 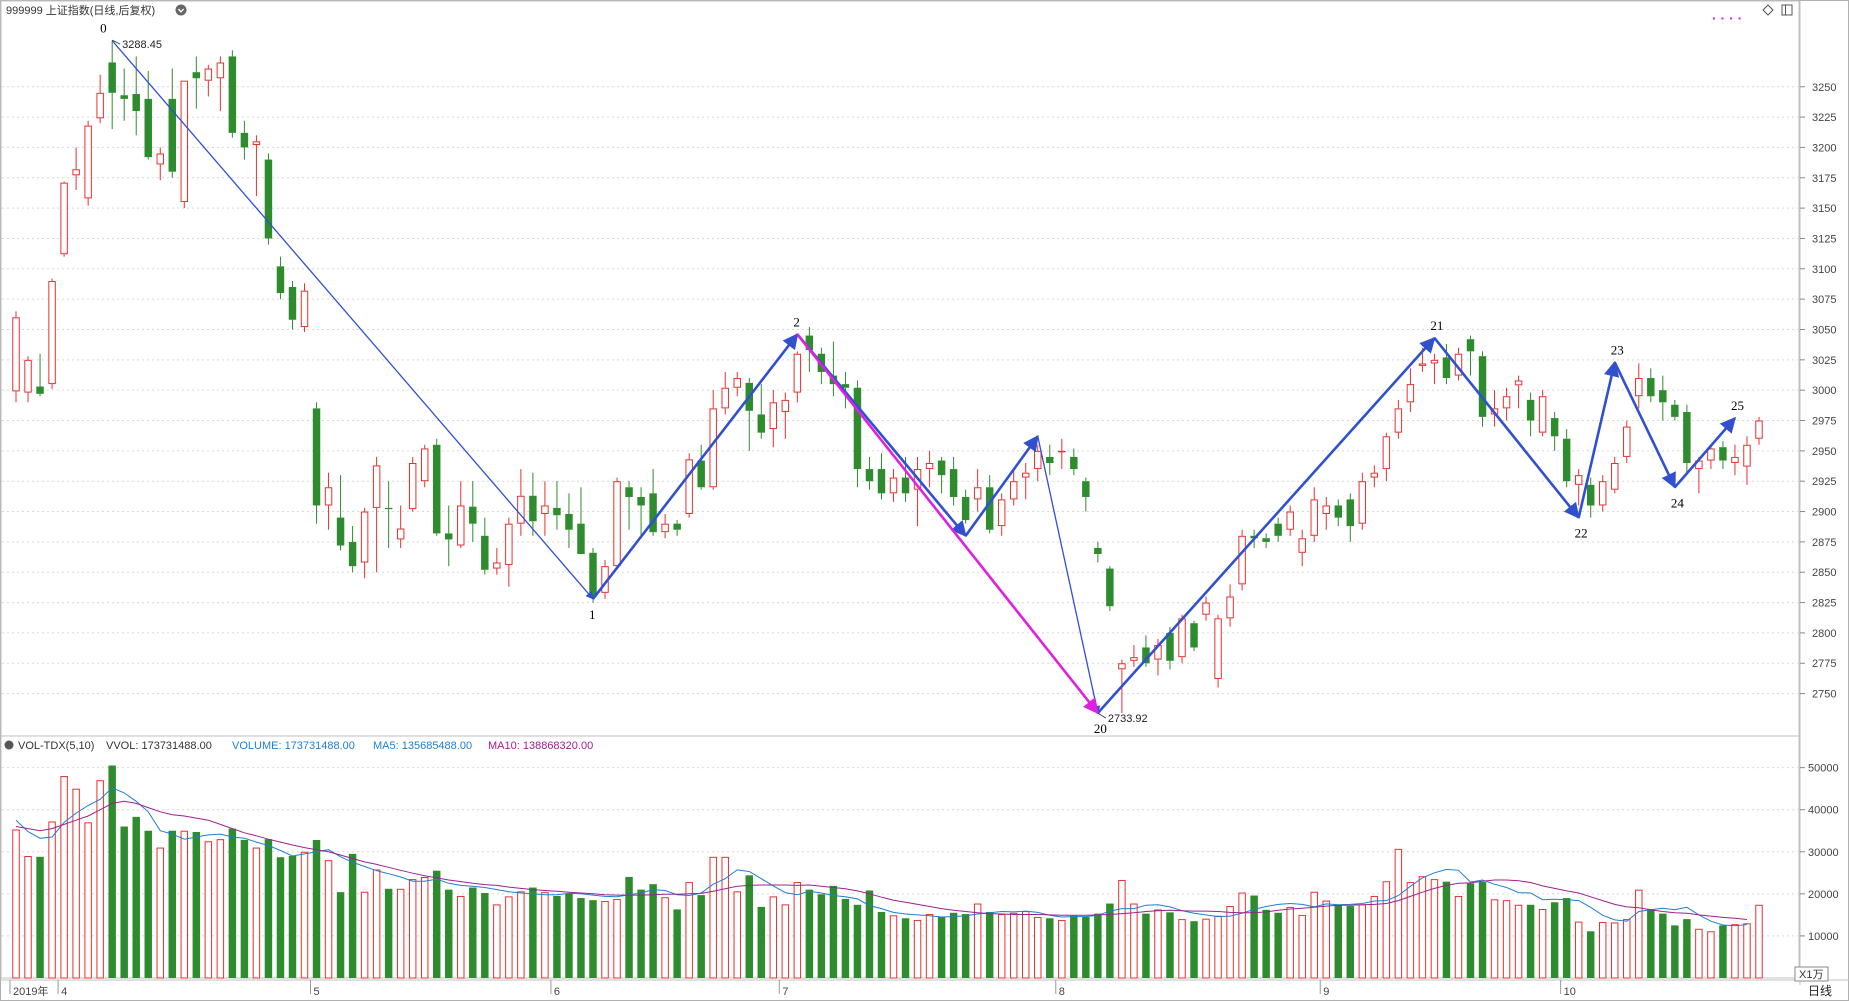 What do you see at coordinates (1824, 695) in the screenshot?
I see `price-tick-label: 2750` at bounding box center [1824, 695].